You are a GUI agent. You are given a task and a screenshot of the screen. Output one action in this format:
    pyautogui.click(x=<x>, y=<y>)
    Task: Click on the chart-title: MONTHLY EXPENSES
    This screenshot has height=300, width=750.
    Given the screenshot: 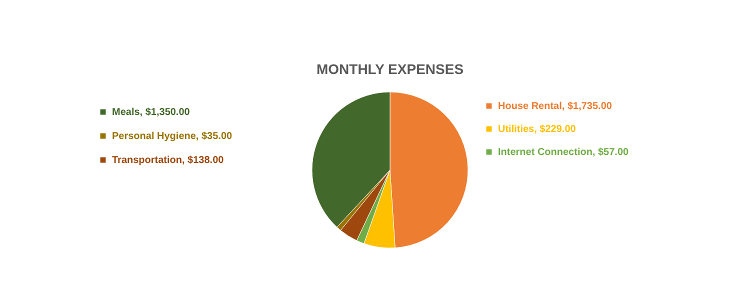 What is the action you would take?
    pyautogui.click(x=390, y=69)
    